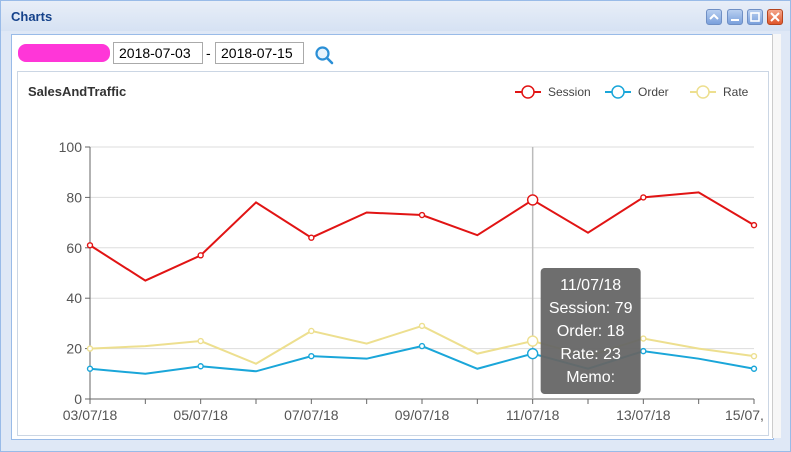  Describe the element at coordinates (74, 349) in the screenshot. I see `y-tick-label: 20` at that location.